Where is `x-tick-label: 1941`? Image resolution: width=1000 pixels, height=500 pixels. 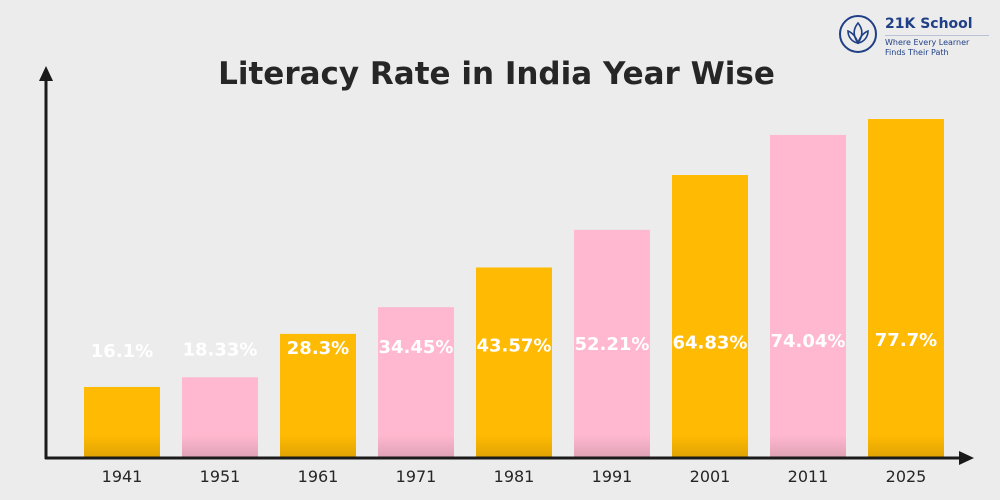
x-tick-label: 1941 is located at coordinates (122, 476).